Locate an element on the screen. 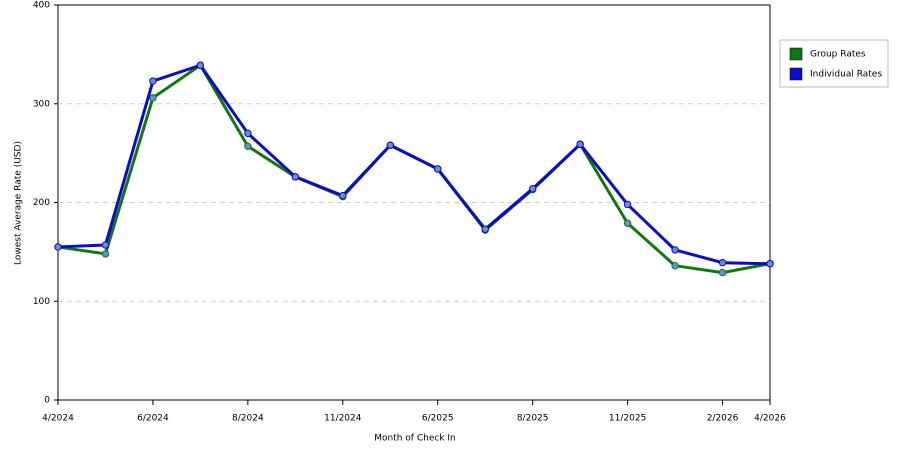  y-tick-label: 300 is located at coordinates (41, 104).